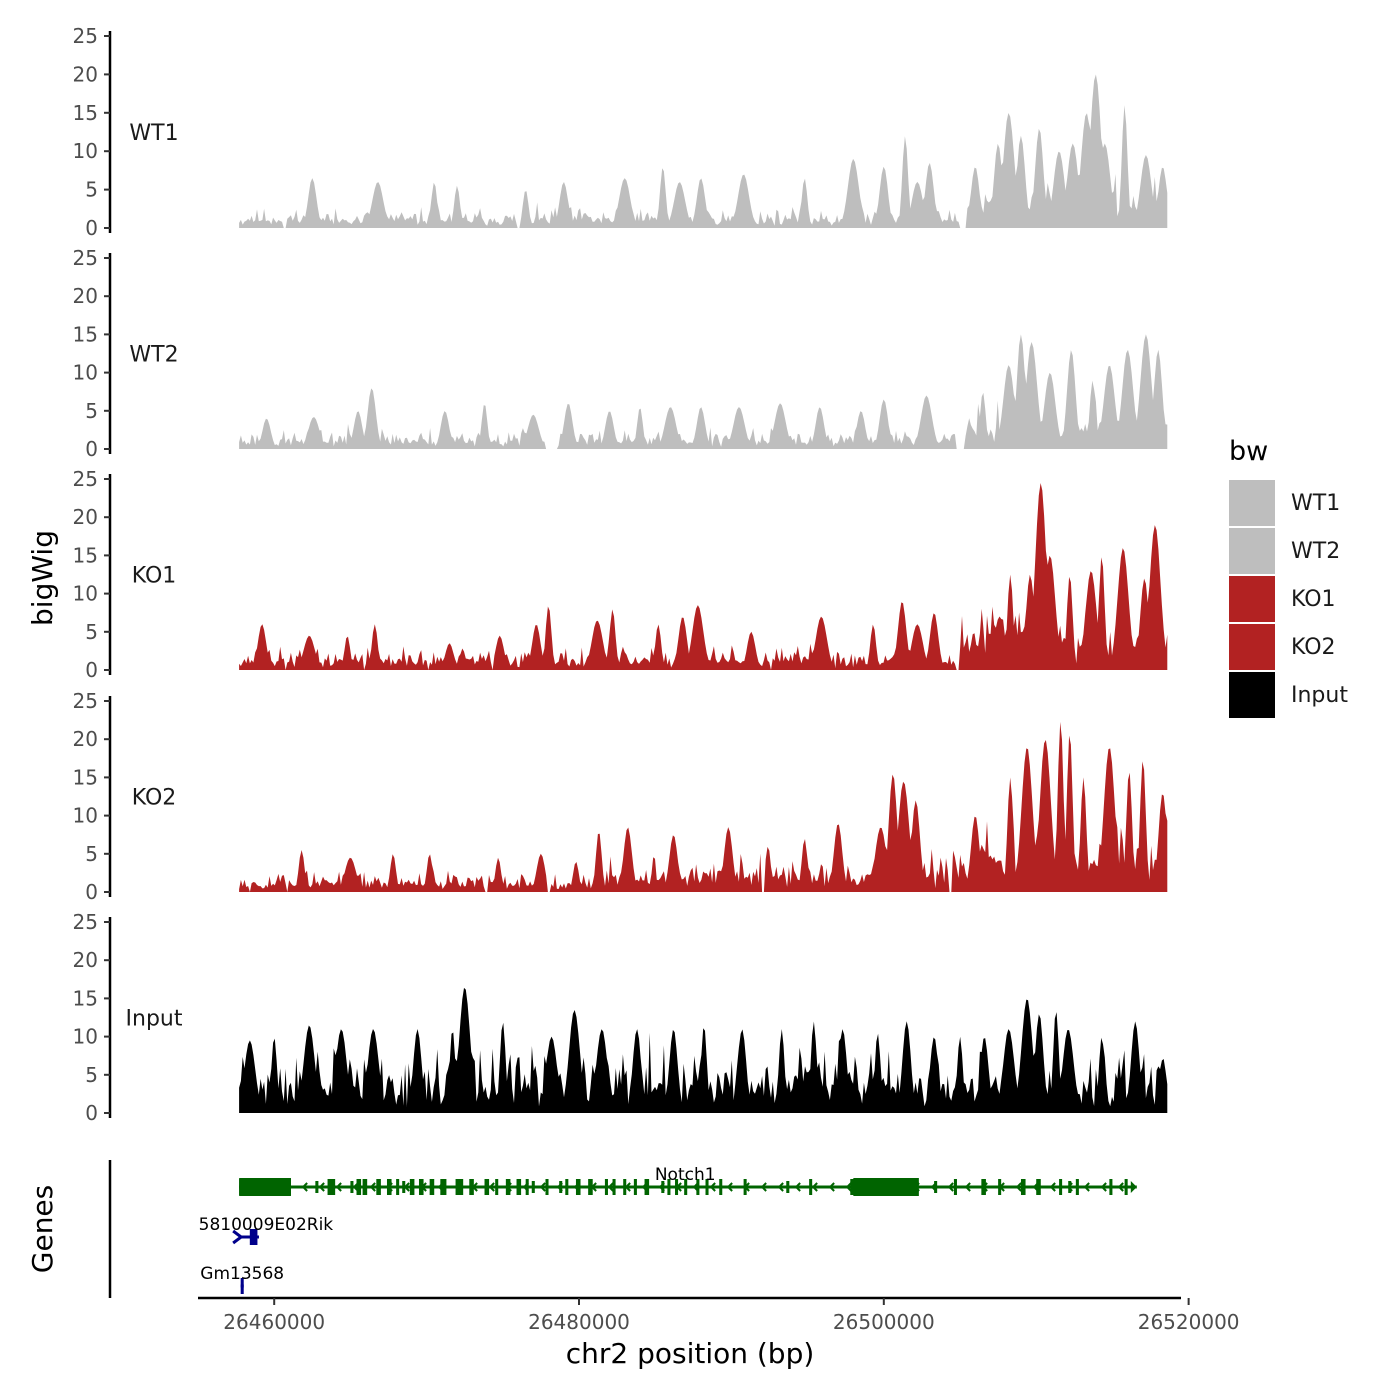 The width and height of the screenshot is (1400, 1400). What do you see at coordinates (1252, 695) in the screenshot?
I see `legend-key-input` at bounding box center [1252, 695].